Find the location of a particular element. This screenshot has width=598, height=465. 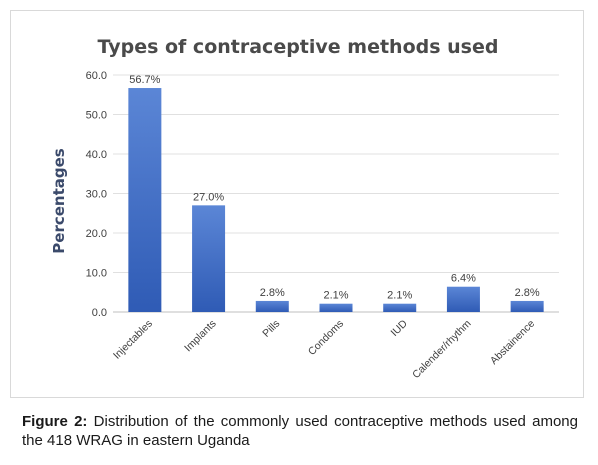

y-axis-label: Percentages is located at coordinates (59, 201).